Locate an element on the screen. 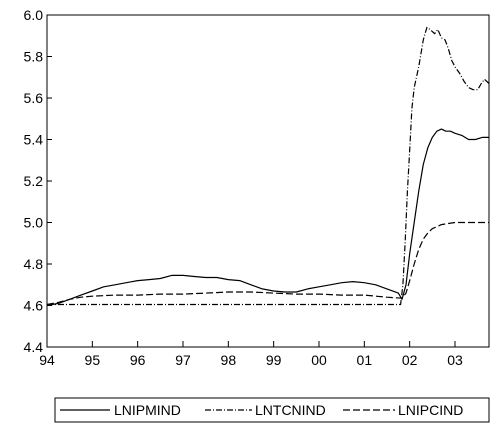  y-tick-label: 5.0 is located at coordinates (34, 223).